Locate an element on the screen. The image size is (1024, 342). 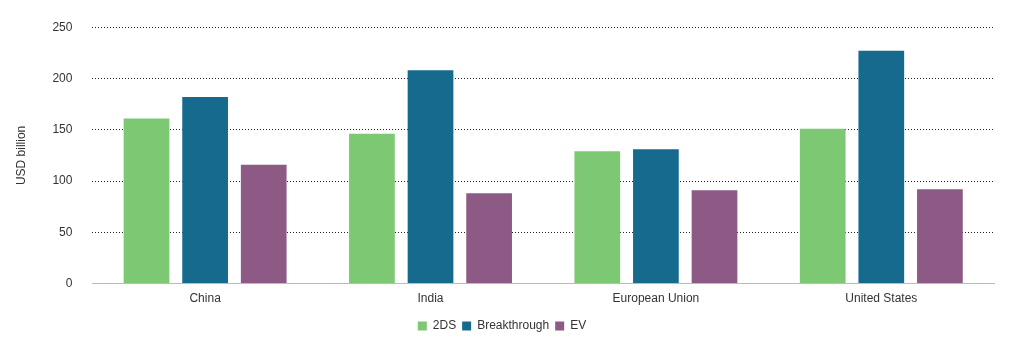
x-tick-label: United States is located at coordinates (881, 298).